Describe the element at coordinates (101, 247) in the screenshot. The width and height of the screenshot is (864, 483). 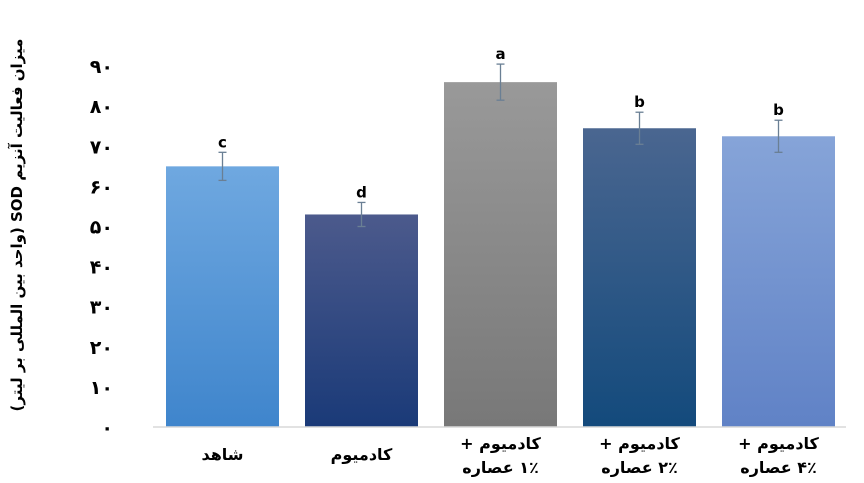
I see `y-axis-ticks: ۰ ۱۰ ۲۰ ۳۰ ۴۰ ۵۰ ۶۰ ۷۰ ۸۰ ۹۰` at that location.